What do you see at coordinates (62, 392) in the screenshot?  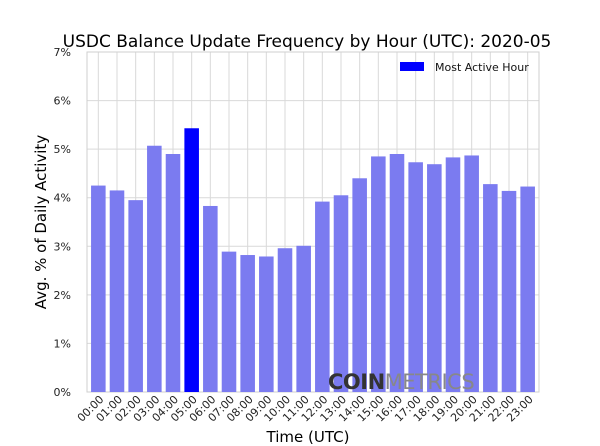 I see `y-tick-label: 0%` at bounding box center [62, 392].